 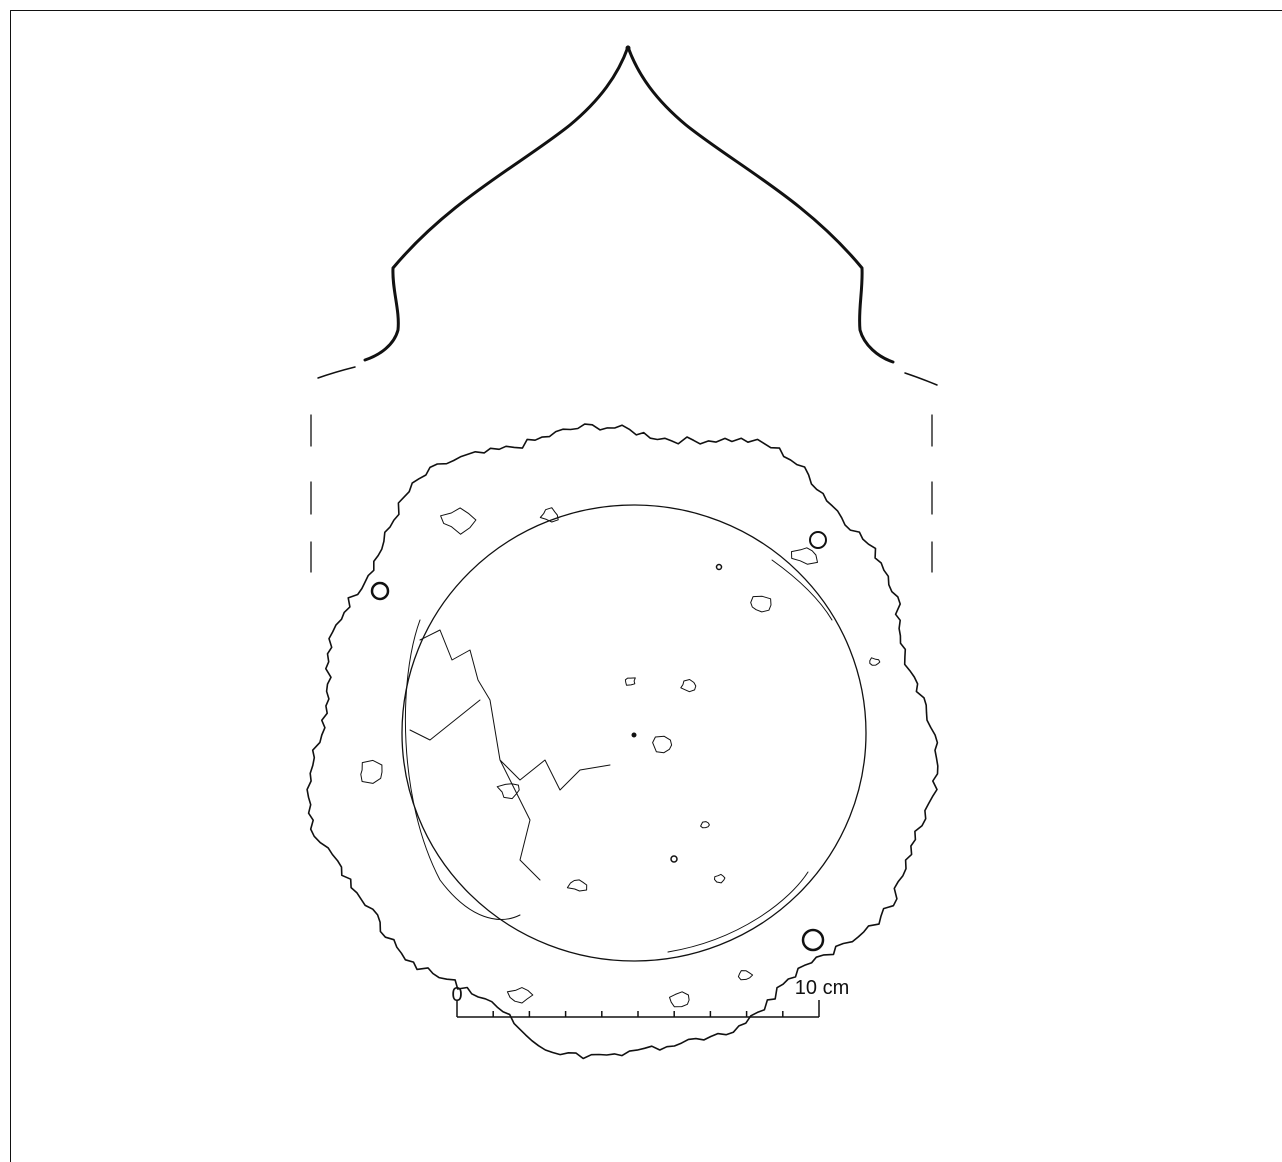 What do you see at coordinates (638, 1008) in the screenshot?
I see `scale-ticks` at bounding box center [638, 1008].